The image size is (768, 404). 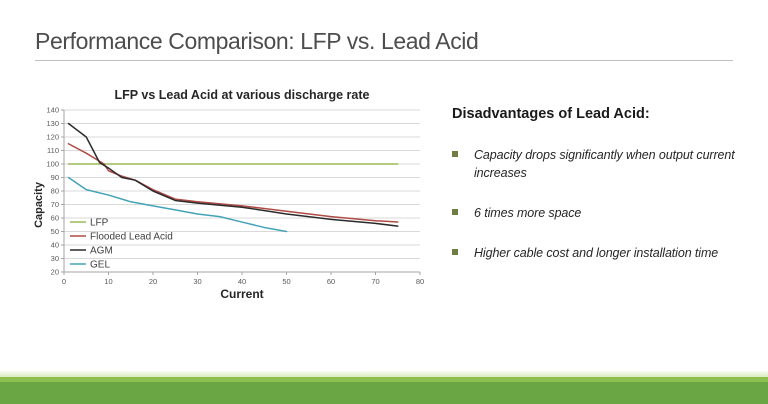 What do you see at coordinates (55, 177) in the screenshot?
I see `y-tick-label: 90` at bounding box center [55, 177].